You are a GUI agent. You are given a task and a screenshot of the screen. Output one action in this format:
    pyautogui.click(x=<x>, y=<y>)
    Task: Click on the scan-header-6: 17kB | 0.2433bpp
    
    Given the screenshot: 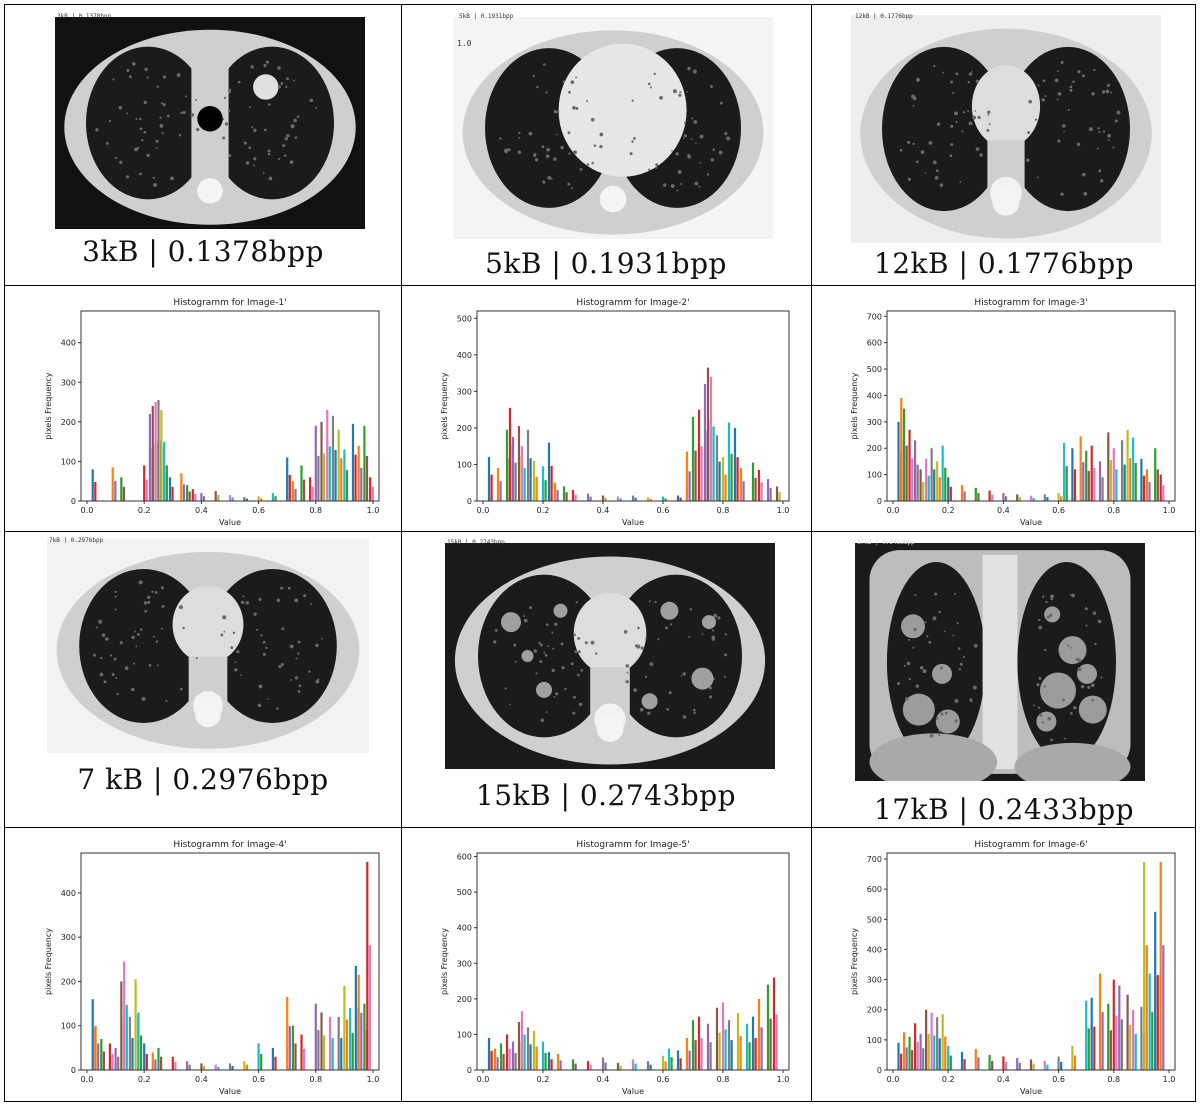 What is the action you would take?
    pyautogui.click(x=886, y=542)
    